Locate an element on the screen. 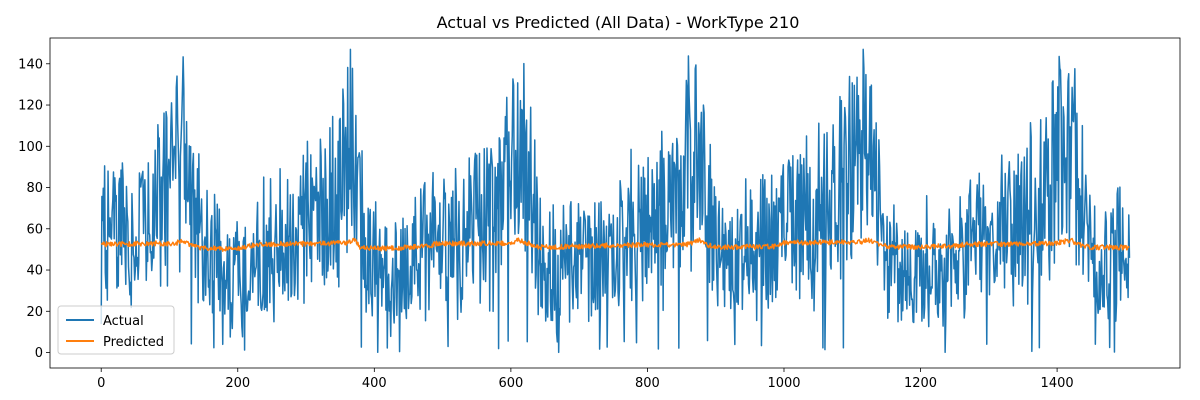  x-tick-label: 400 is located at coordinates (374, 383).